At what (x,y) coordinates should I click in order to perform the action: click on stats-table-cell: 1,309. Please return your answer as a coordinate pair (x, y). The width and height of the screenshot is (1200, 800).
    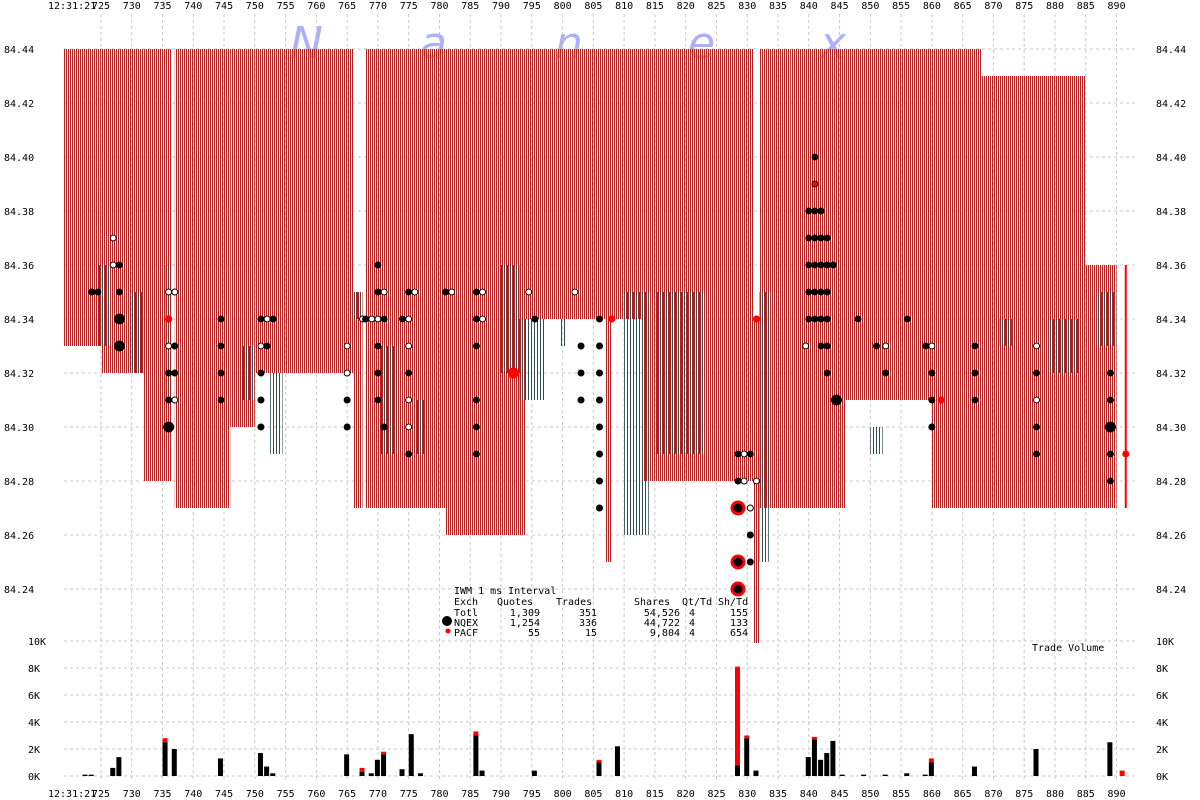
    Looking at the image, I should click on (525, 613).